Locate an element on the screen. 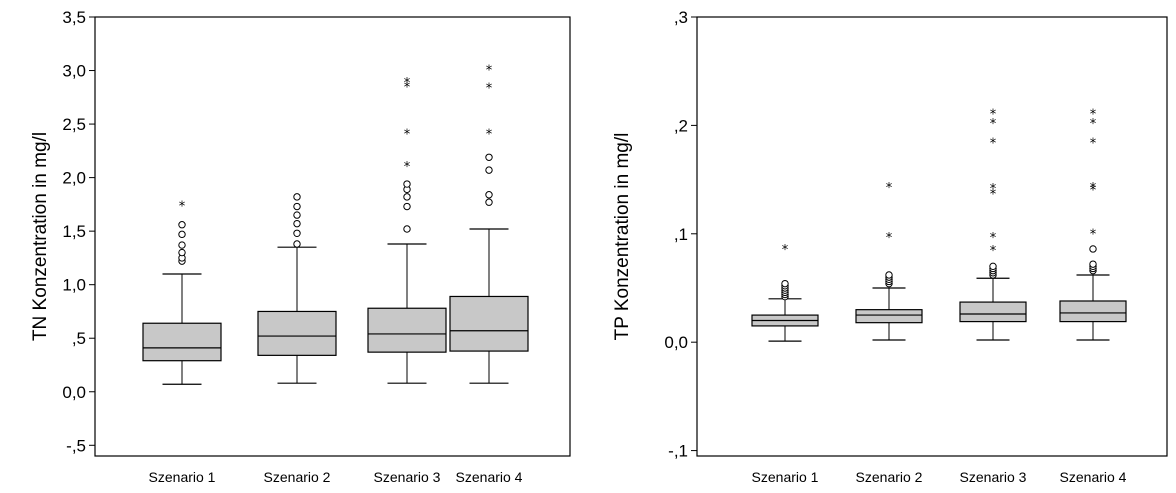 This screenshot has height=493, width=1176. box-2: ** is located at coordinates (889, 261).